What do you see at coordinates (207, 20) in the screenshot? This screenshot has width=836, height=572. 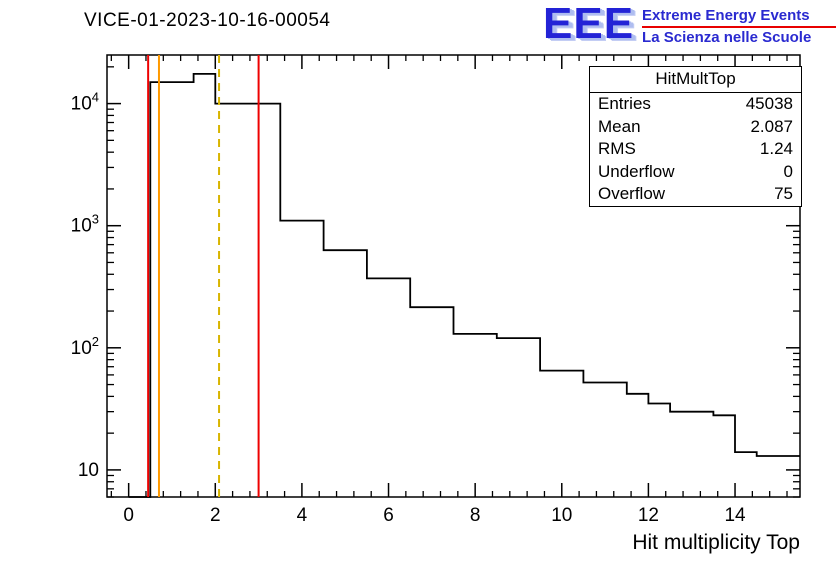 I see `page-title: VICE-01-2023-10-16-00054` at bounding box center [207, 20].